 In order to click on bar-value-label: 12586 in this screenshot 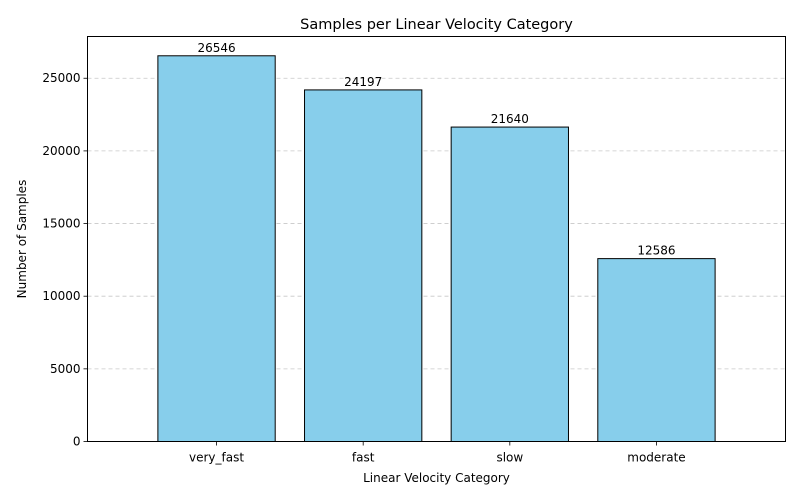, I will do `click(656, 251)`.